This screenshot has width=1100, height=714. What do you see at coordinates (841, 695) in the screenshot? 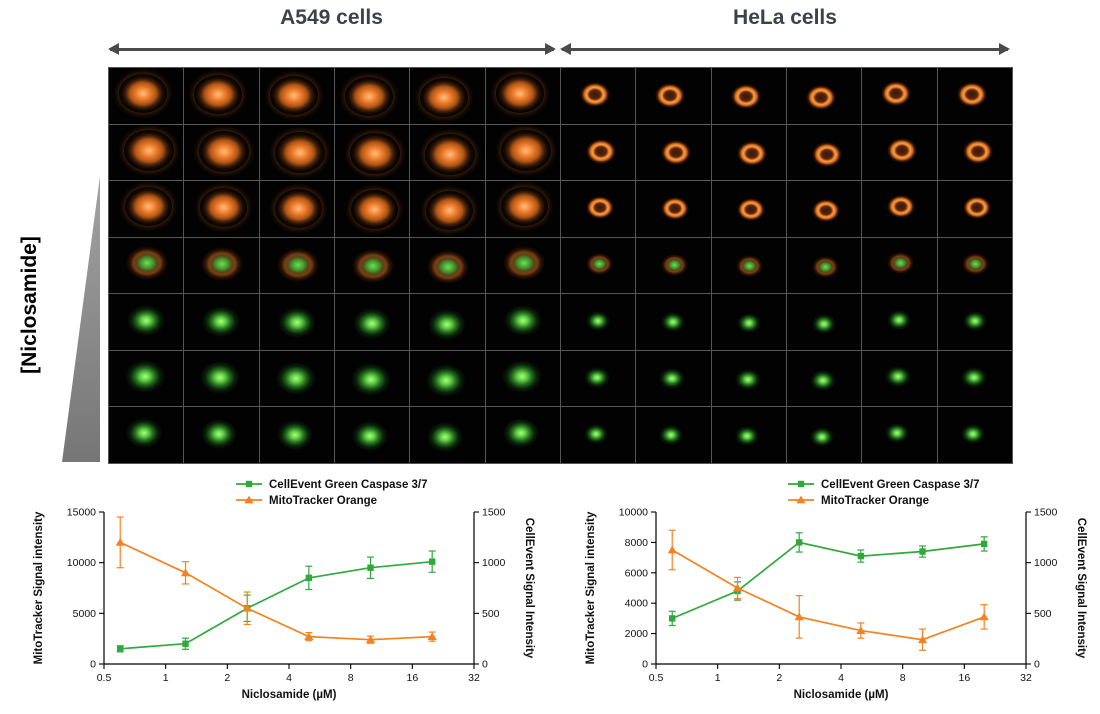
I see `x-axis-label: Niclosamide (µM)` at bounding box center [841, 695].